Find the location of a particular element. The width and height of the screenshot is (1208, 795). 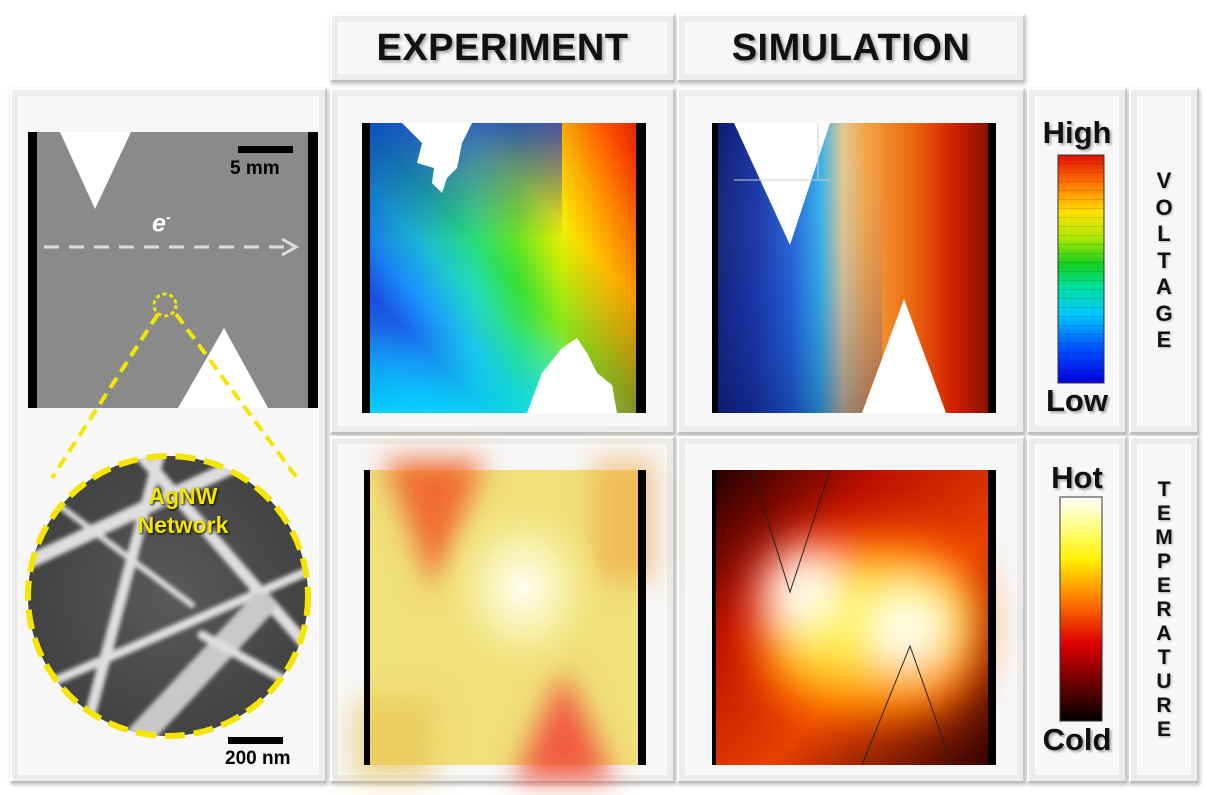

voltage-letter: A is located at coordinates (1164, 287).